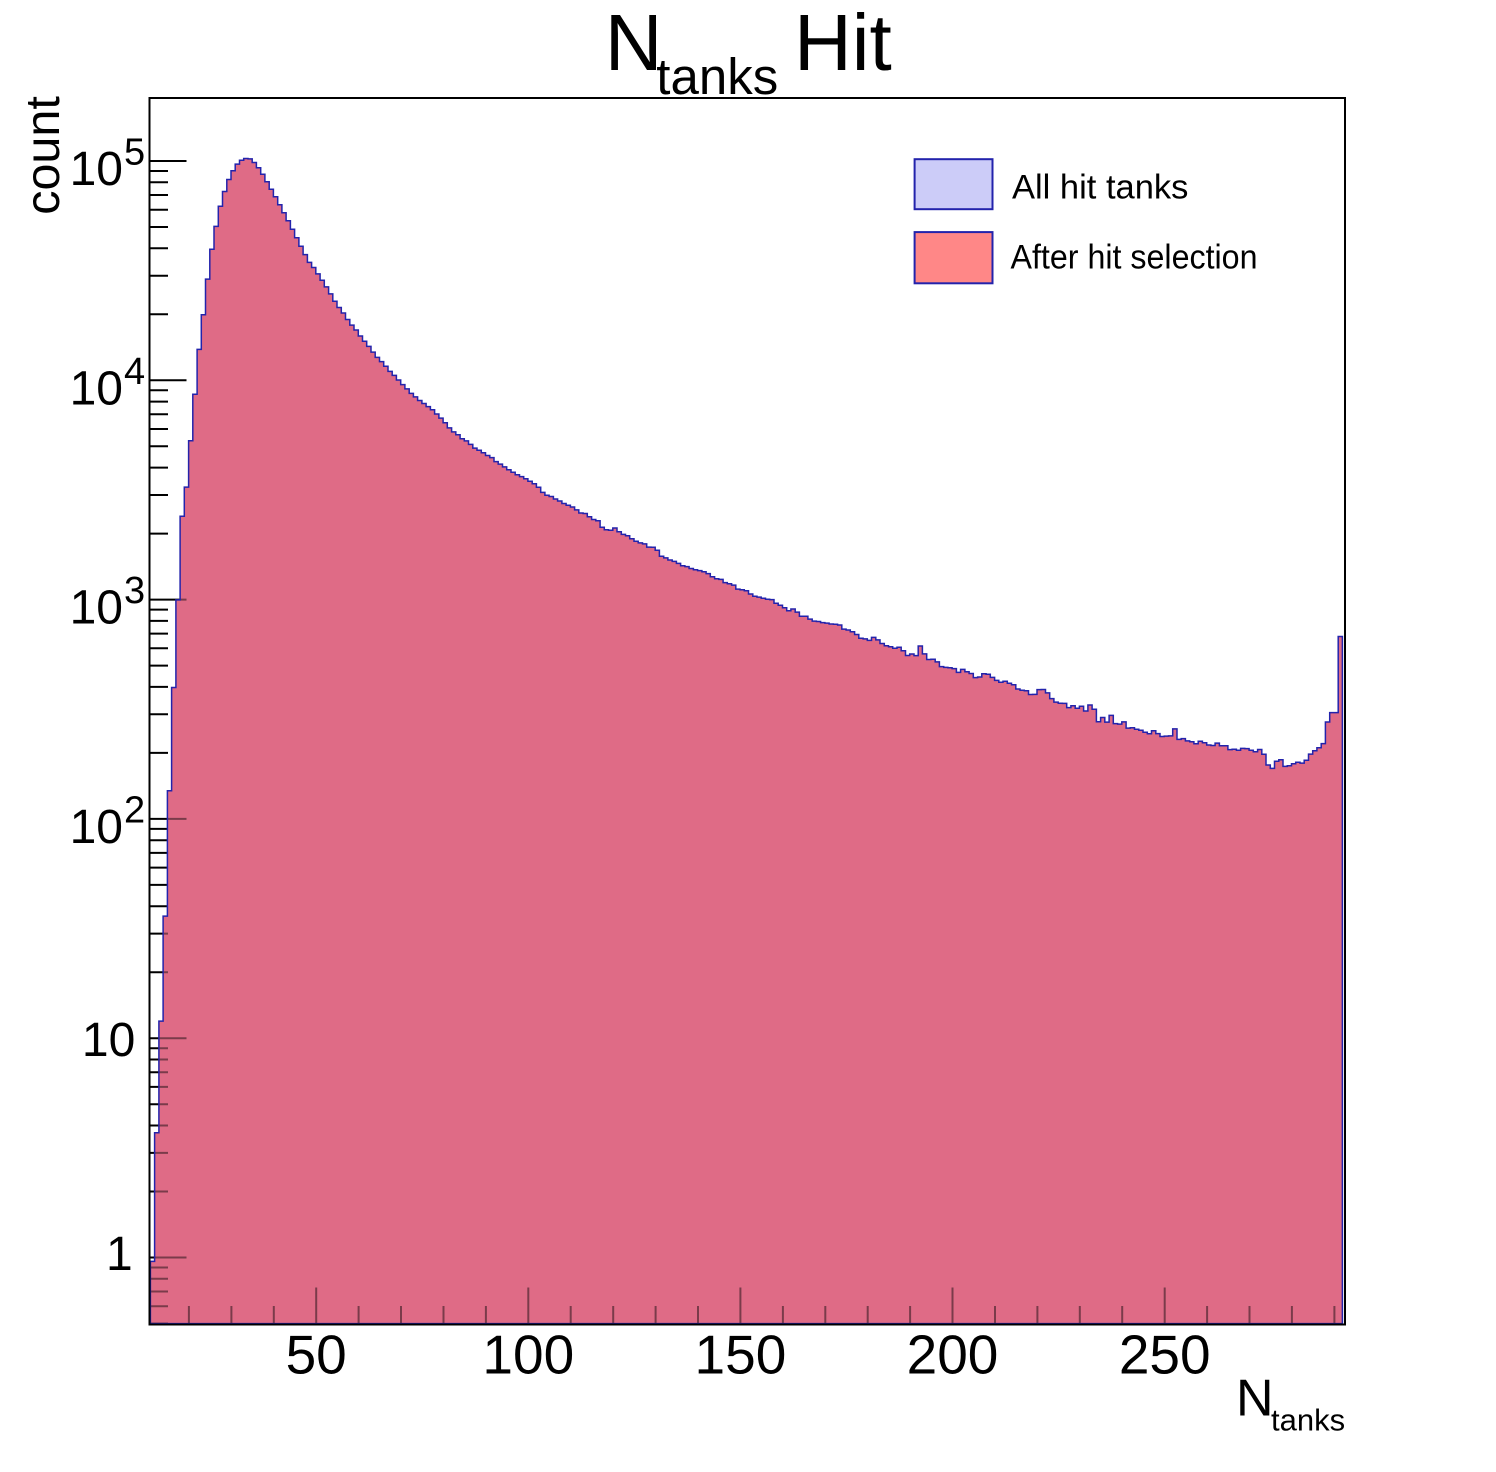  What do you see at coordinates (134, 810) in the screenshot?
I see `svg-text: 2` at bounding box center [134, 810].